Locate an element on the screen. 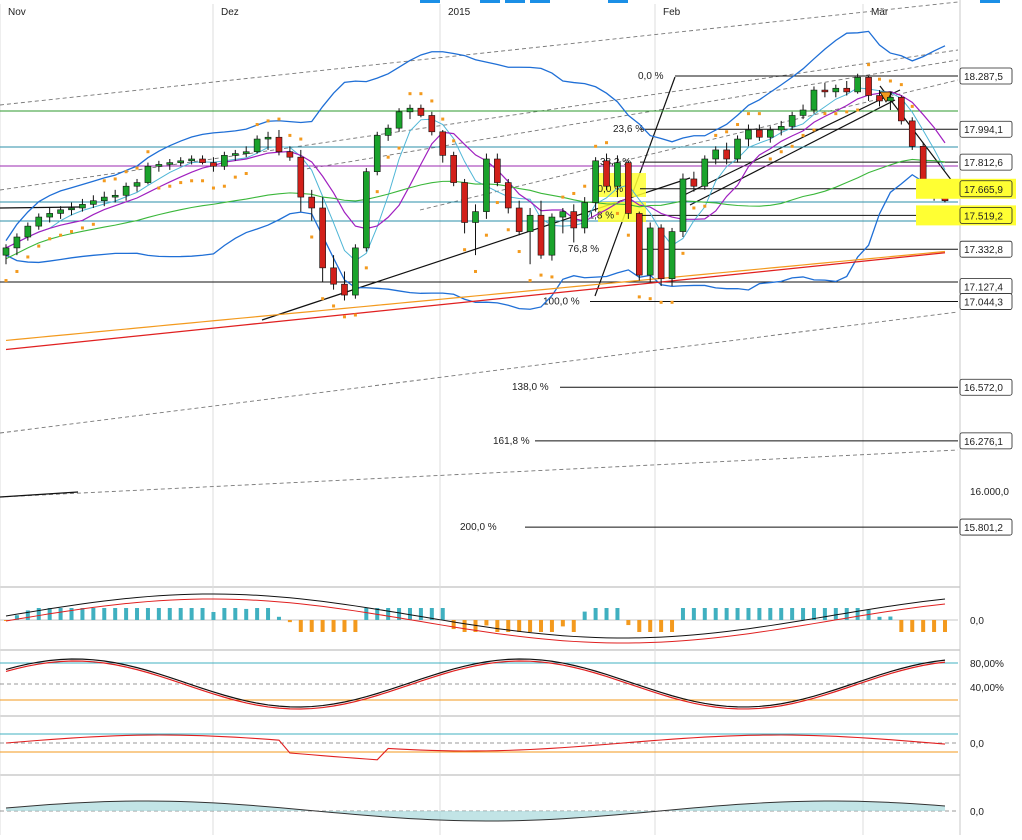  dashed-trendline is located at coordinates (479, 473).